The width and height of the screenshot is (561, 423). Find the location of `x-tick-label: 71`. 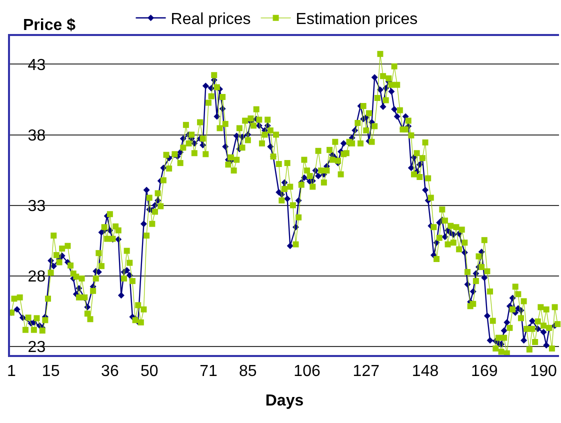

x-tick-label: 71 is located at coordinates (209, 371).